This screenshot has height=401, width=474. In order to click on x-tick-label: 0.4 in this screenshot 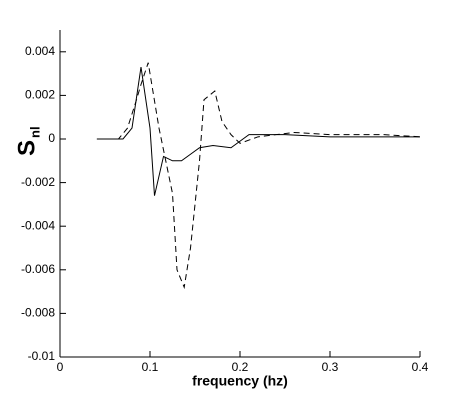, I will do `click(420, 367)`.